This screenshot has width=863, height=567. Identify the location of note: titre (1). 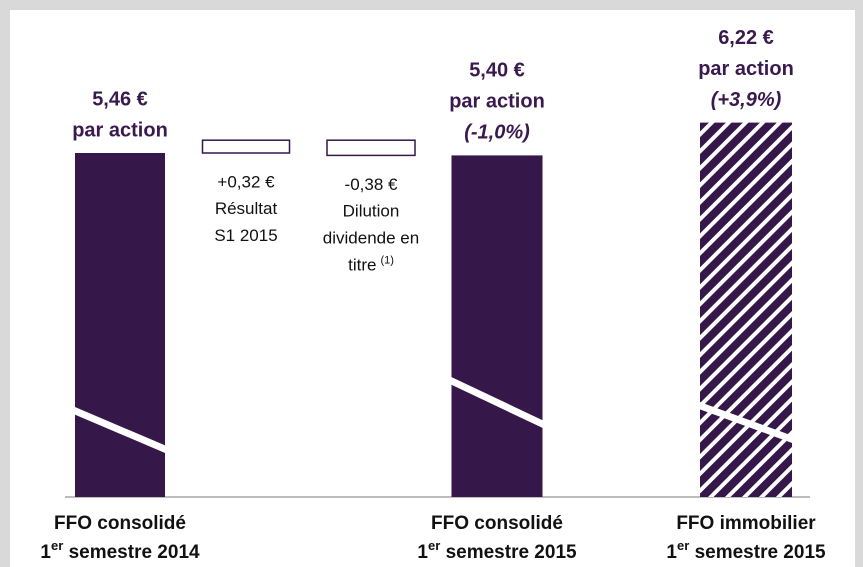
(371, 264).